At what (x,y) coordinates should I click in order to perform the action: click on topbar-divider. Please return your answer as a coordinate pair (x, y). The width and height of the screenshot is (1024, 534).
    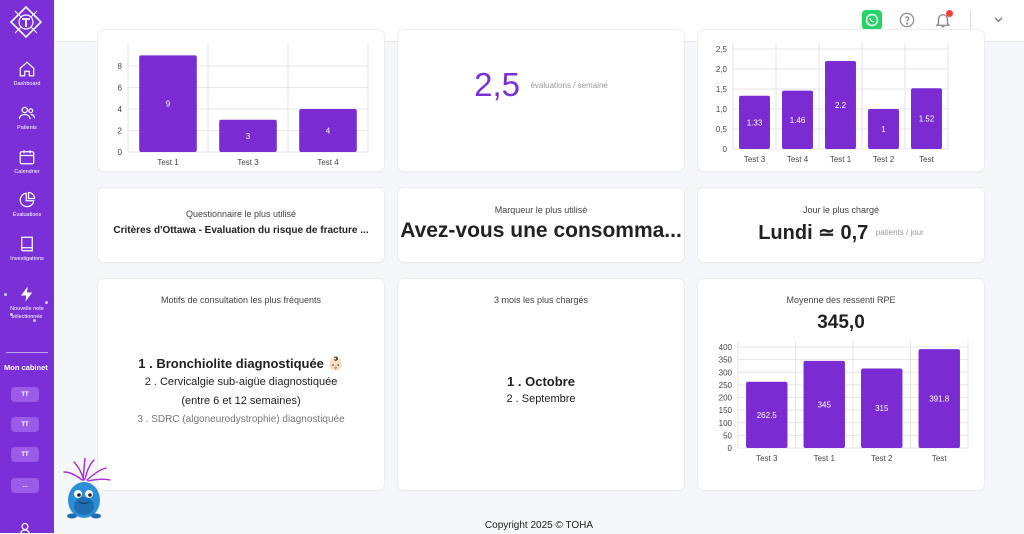
    Looking at the image, I should click on (970, 20).